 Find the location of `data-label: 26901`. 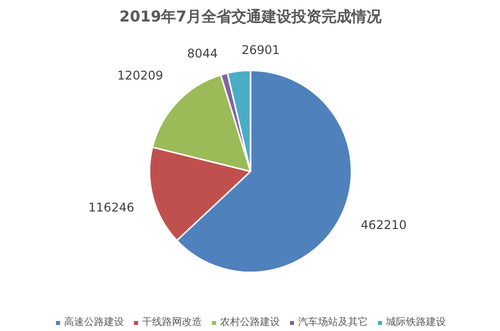

data-label: 26901 is located at coordinates (261, 49).